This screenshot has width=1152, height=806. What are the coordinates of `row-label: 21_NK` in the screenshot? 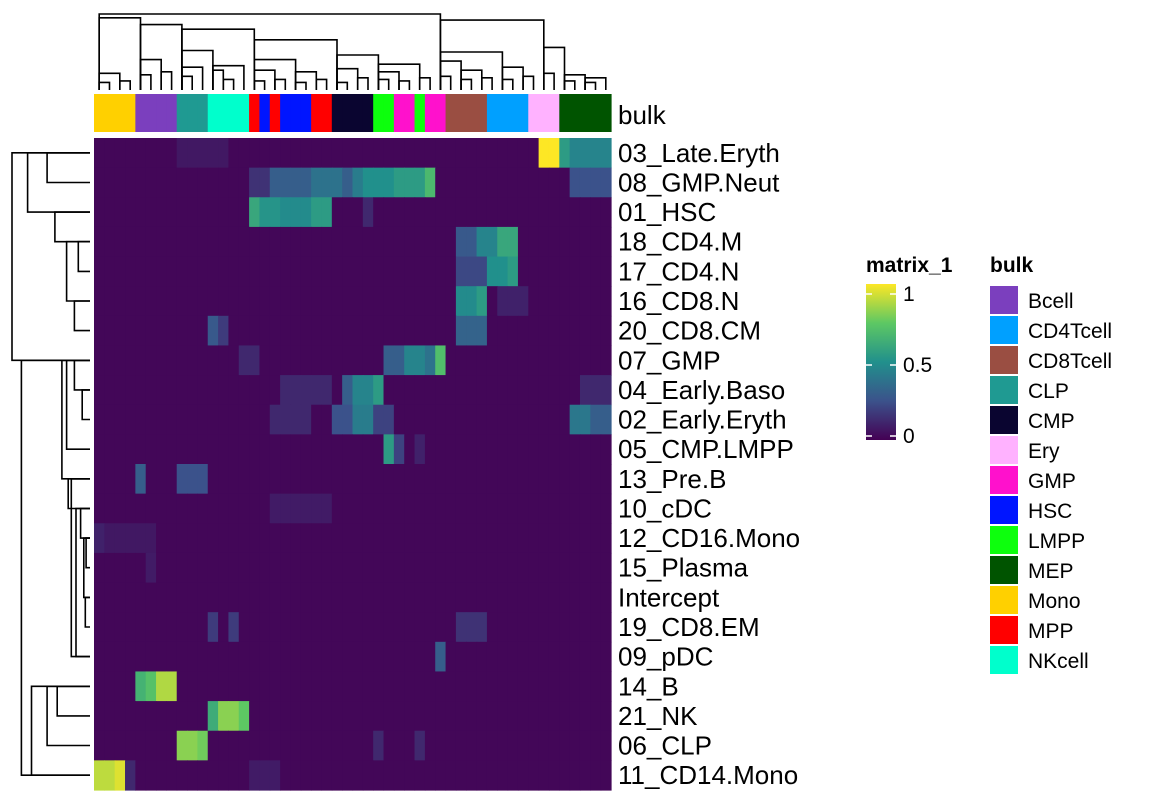 It's located at (658, 716).